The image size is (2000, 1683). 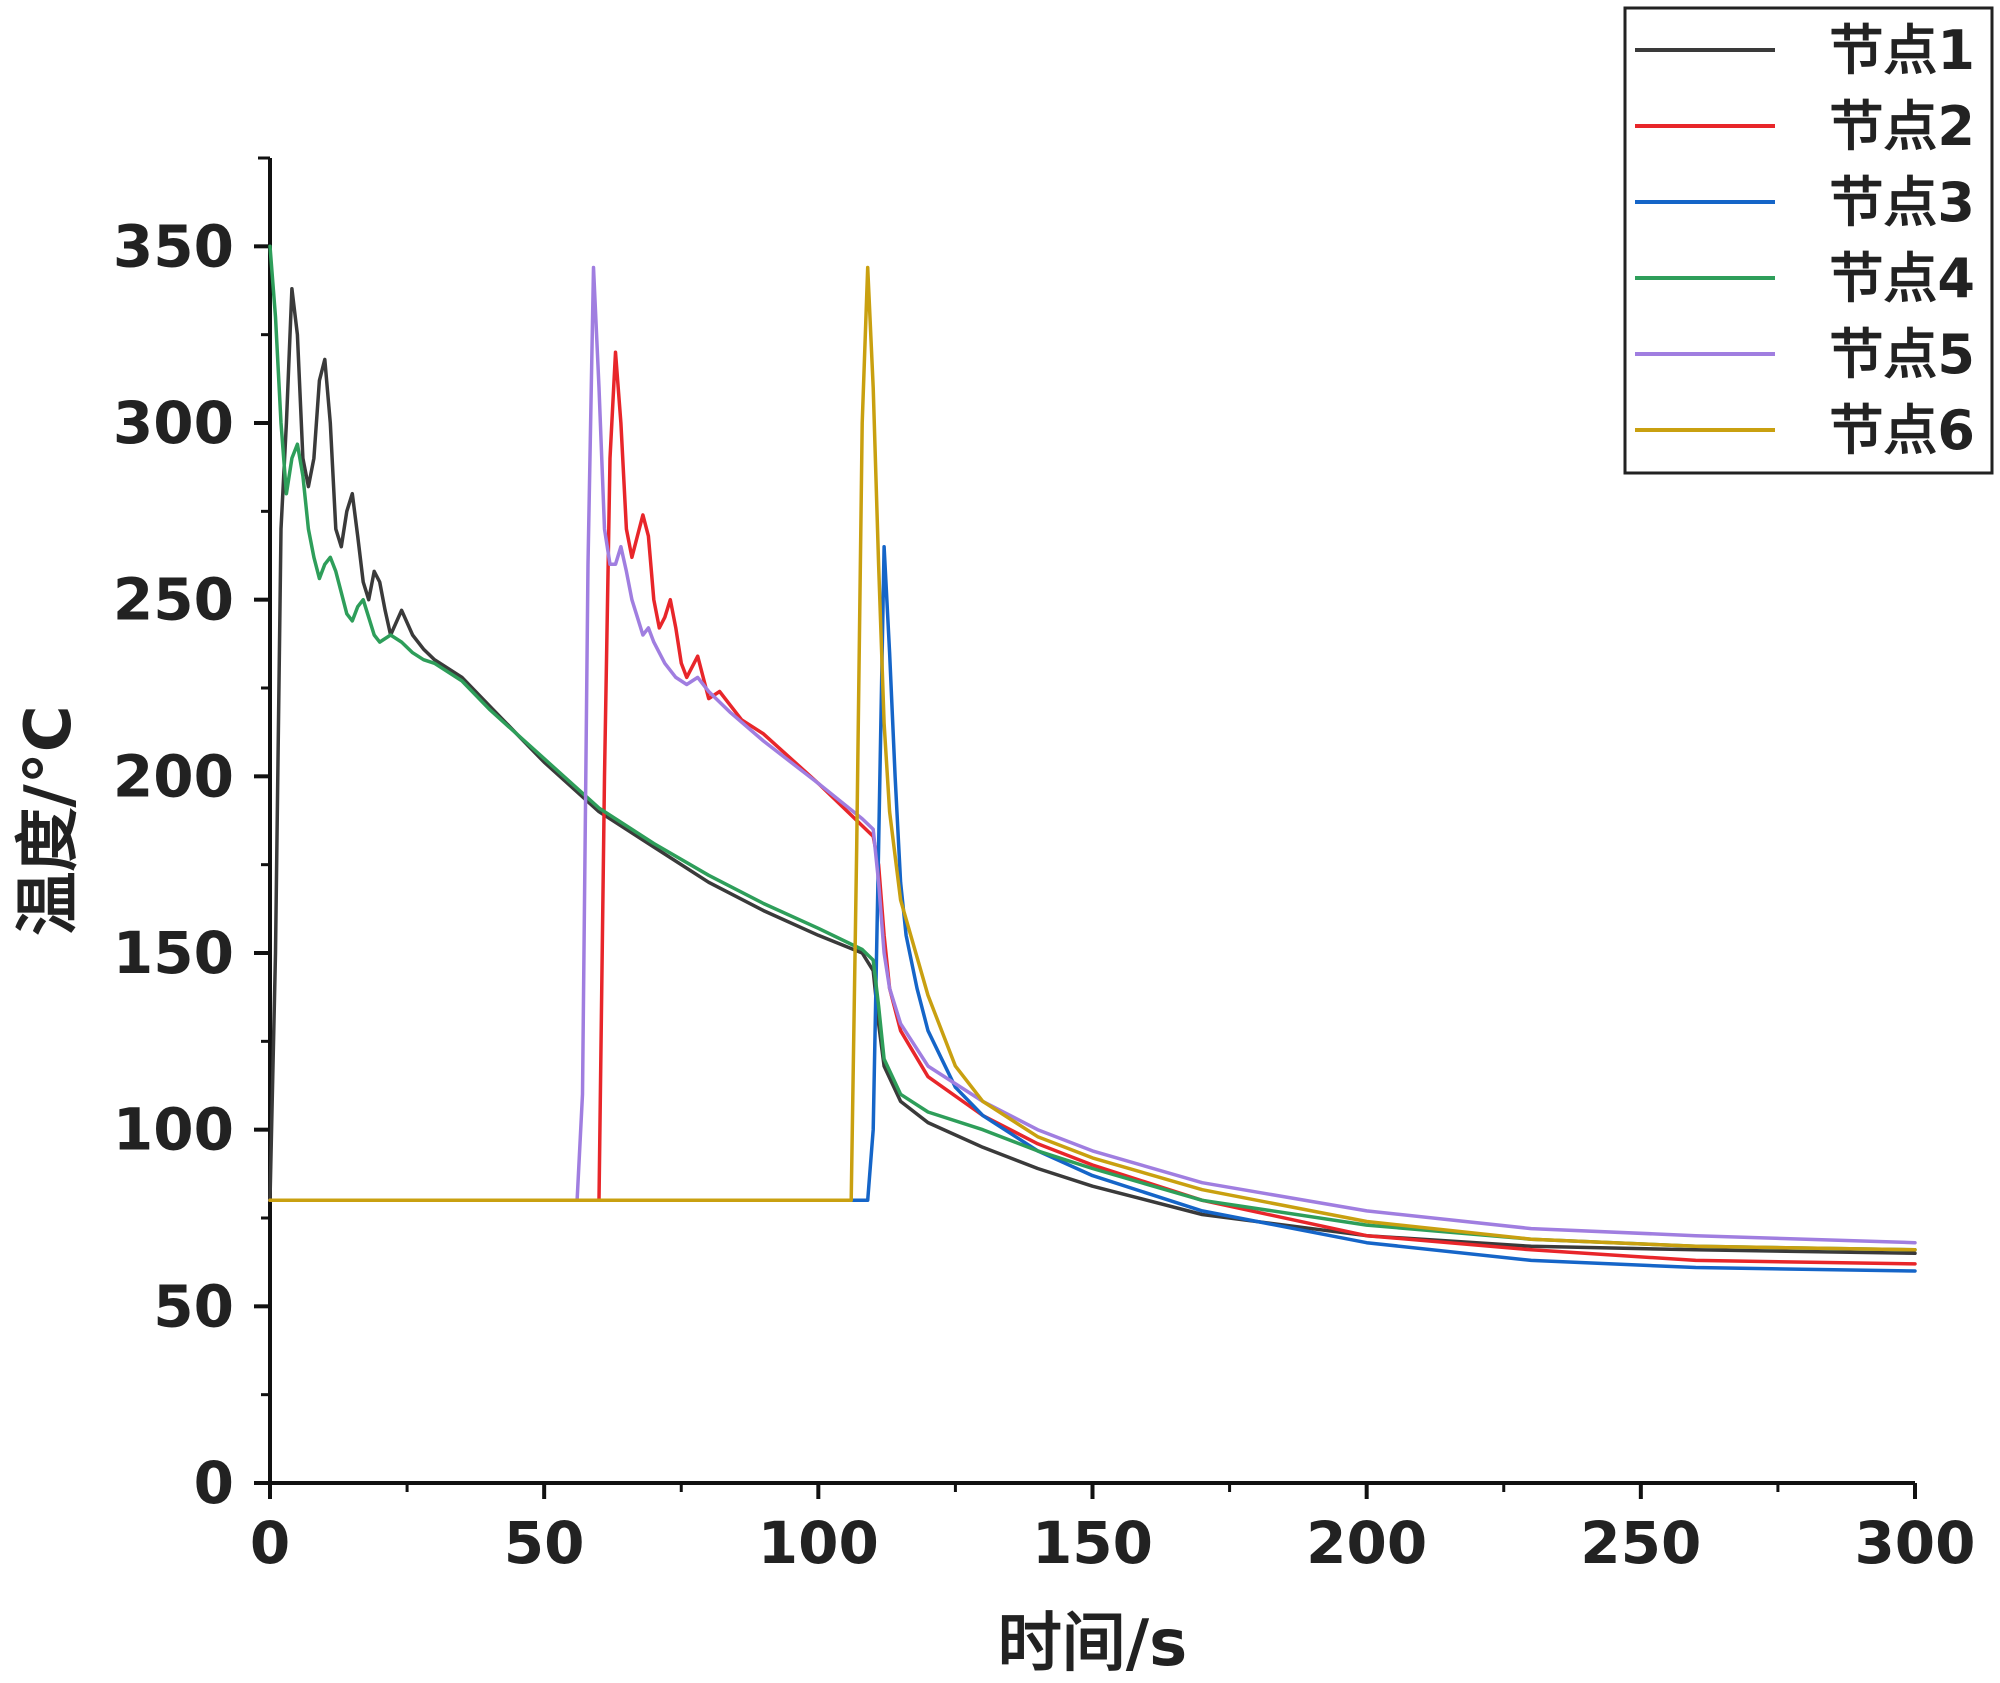 I want to click on x-tick-label: 300, so click(x=1914, y=1543).